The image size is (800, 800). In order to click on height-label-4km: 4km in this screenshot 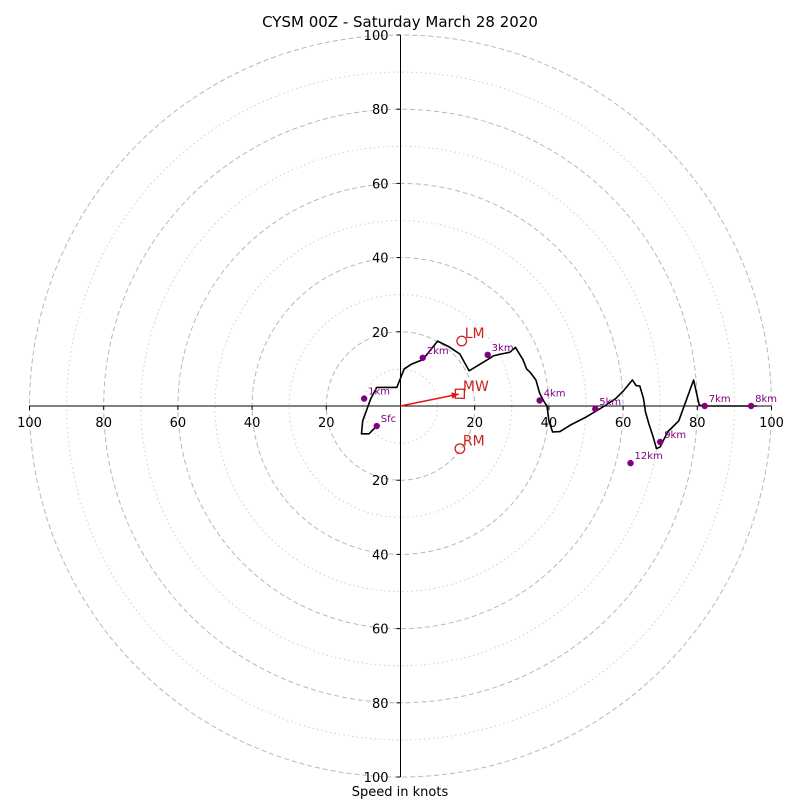, I will do `click(555, 393)`.